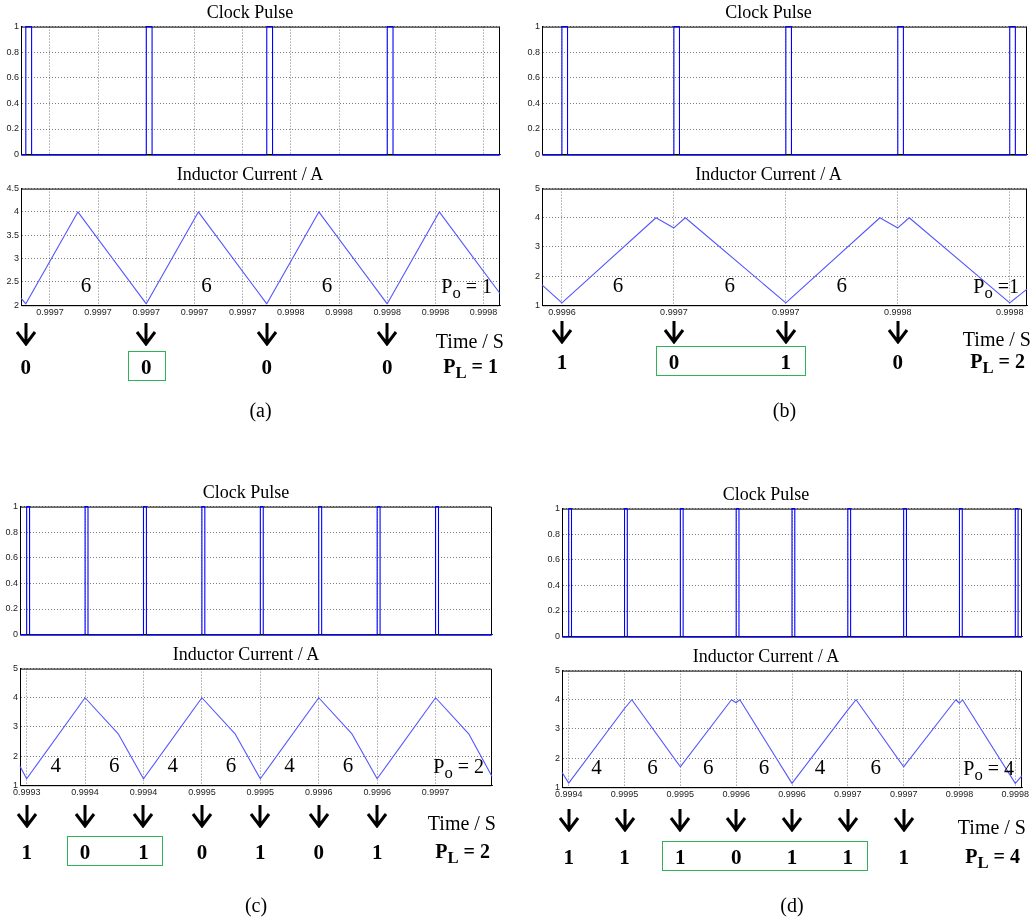 Image resolution: width=1032 pixels, height=924 pixels. Describe the element at coordinates (557, 670) in the screenshot. I see `y-tick-label: 5` at that location.